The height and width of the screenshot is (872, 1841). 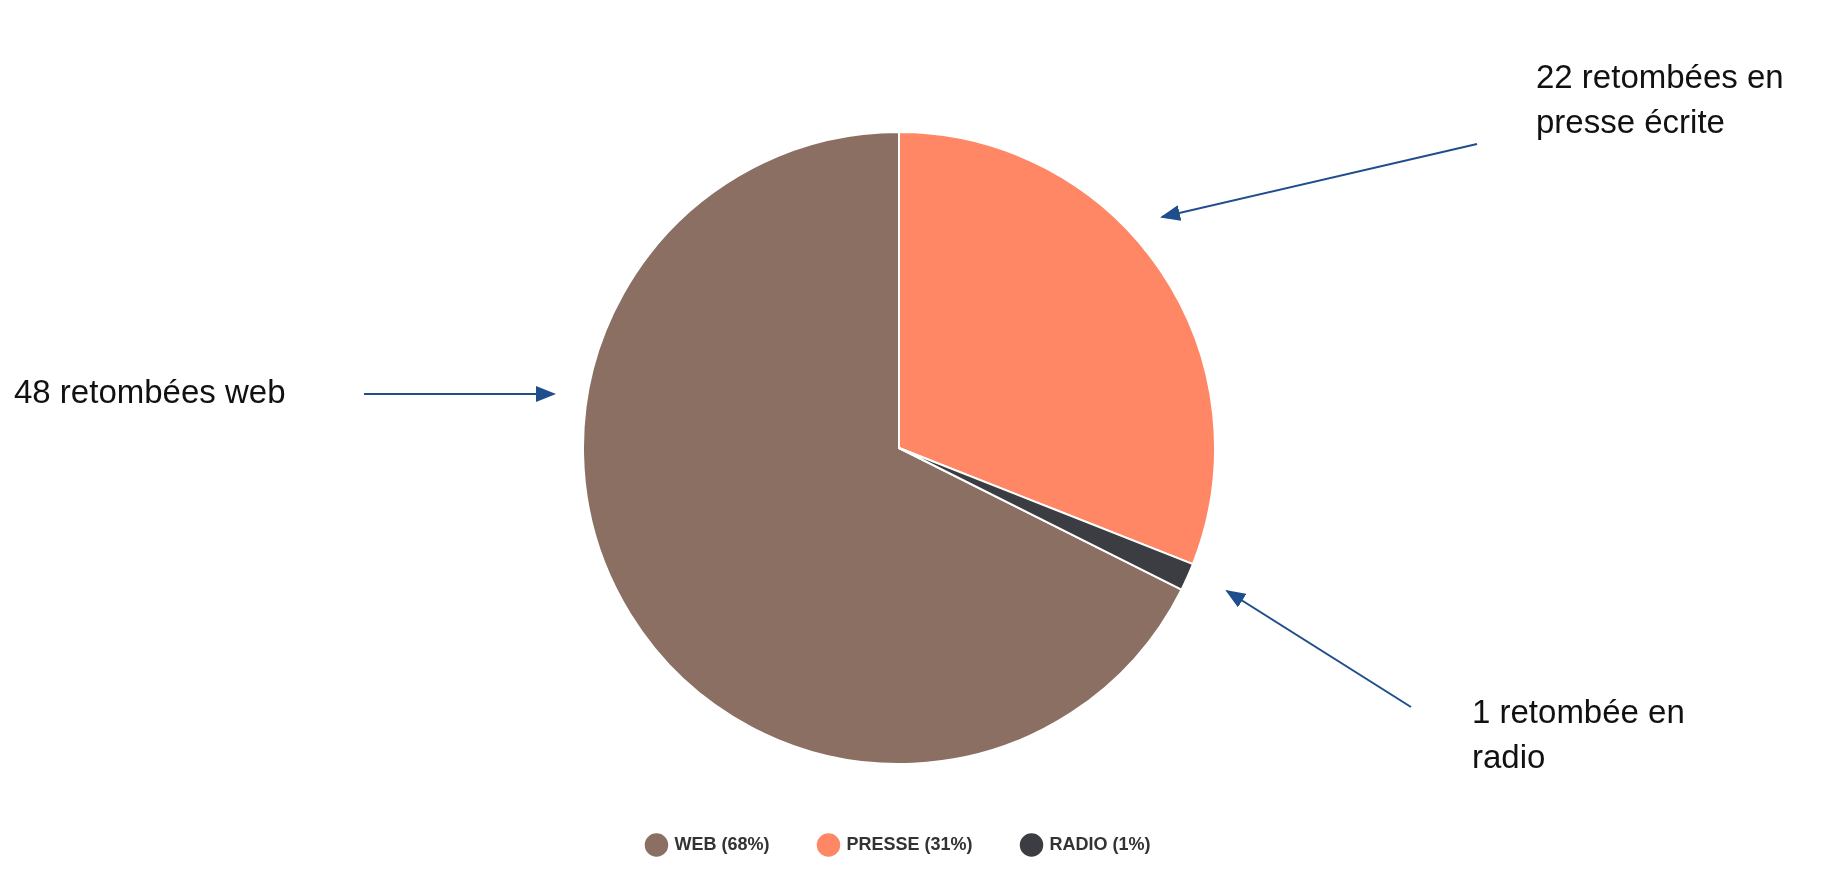 I want to click on text: 22 retombées en presse écrite, so click(x=1660, y=99).